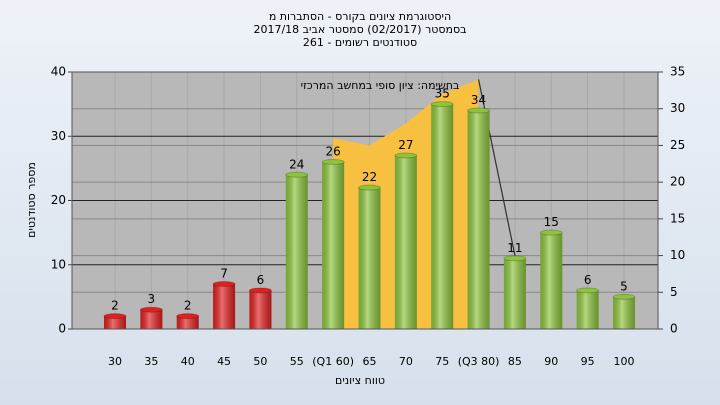  I want to click on data-label: 26, so click(333, 151).